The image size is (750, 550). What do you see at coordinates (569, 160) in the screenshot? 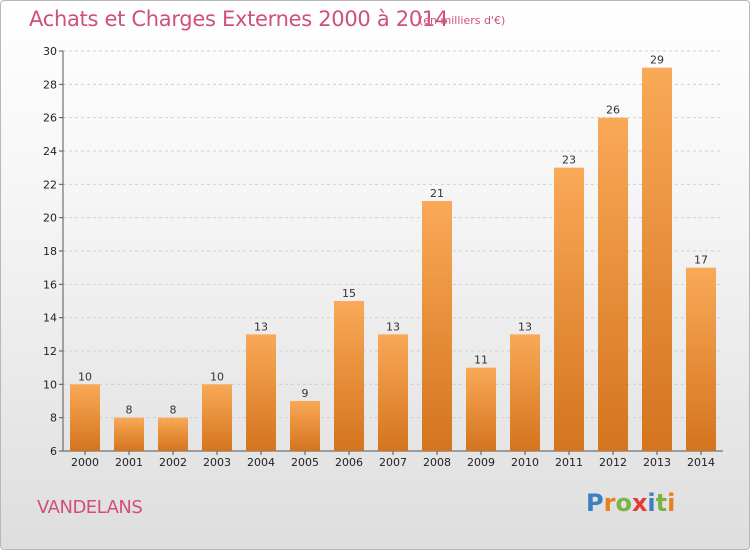
I see `bar-value-label: 23` at bounding box center [569, 160].